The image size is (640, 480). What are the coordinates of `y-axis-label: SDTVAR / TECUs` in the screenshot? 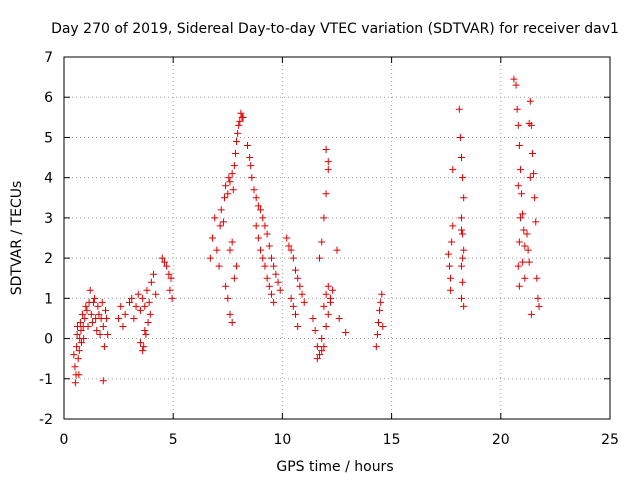 It's located at (17, 238).